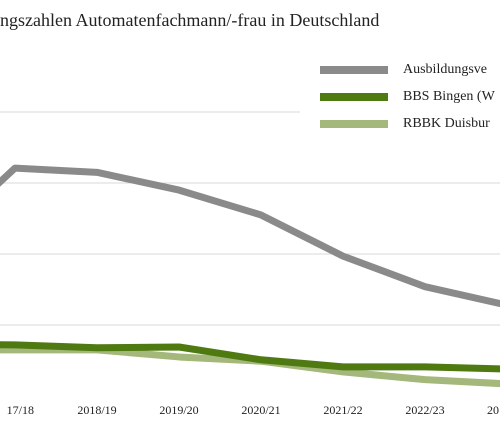 The width and height of the screenshot is (500, 440). What do you see at coordinates (96, 410) in the screenshot?
I see `x-tick-label: 2018/19` at bounding box center [96, 410].